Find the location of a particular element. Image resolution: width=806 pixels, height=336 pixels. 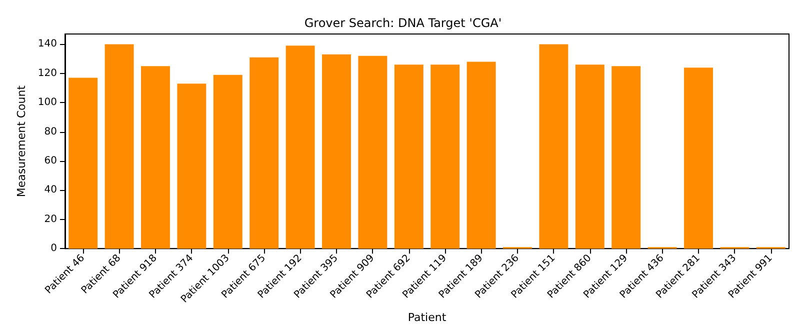

y-tick-label: 120 is located at coordinates (47, 73).